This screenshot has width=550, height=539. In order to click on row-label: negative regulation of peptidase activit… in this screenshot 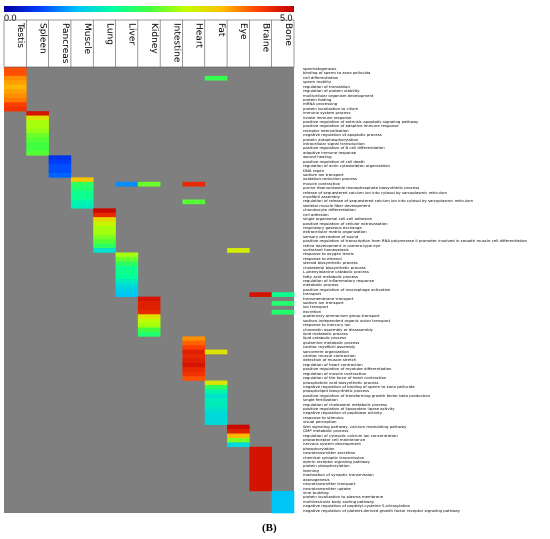, I will do `click(343, 413)`.